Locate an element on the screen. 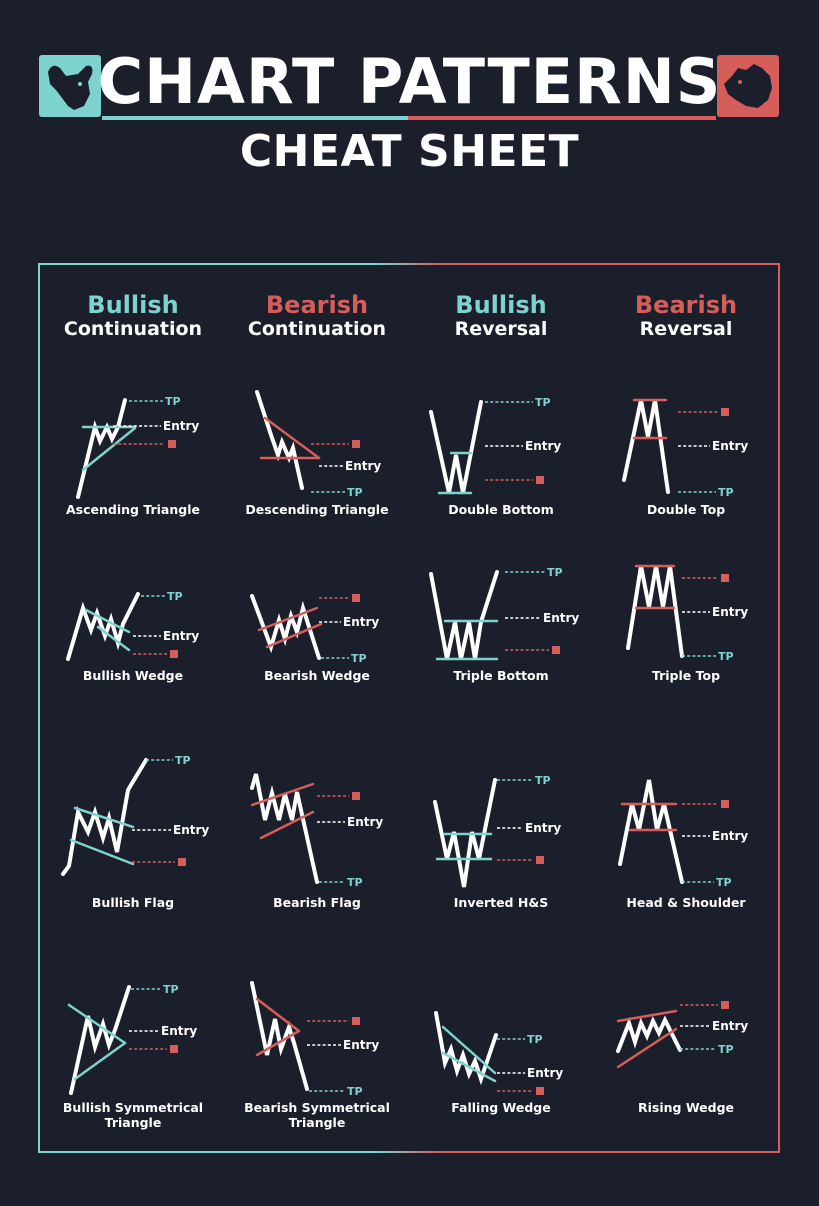 Image resolution: width=819 pixels, height=1206 pixels. pattern-falling-wedge: TP Entry Falling Wedge is located at coordinates (501, 1063).